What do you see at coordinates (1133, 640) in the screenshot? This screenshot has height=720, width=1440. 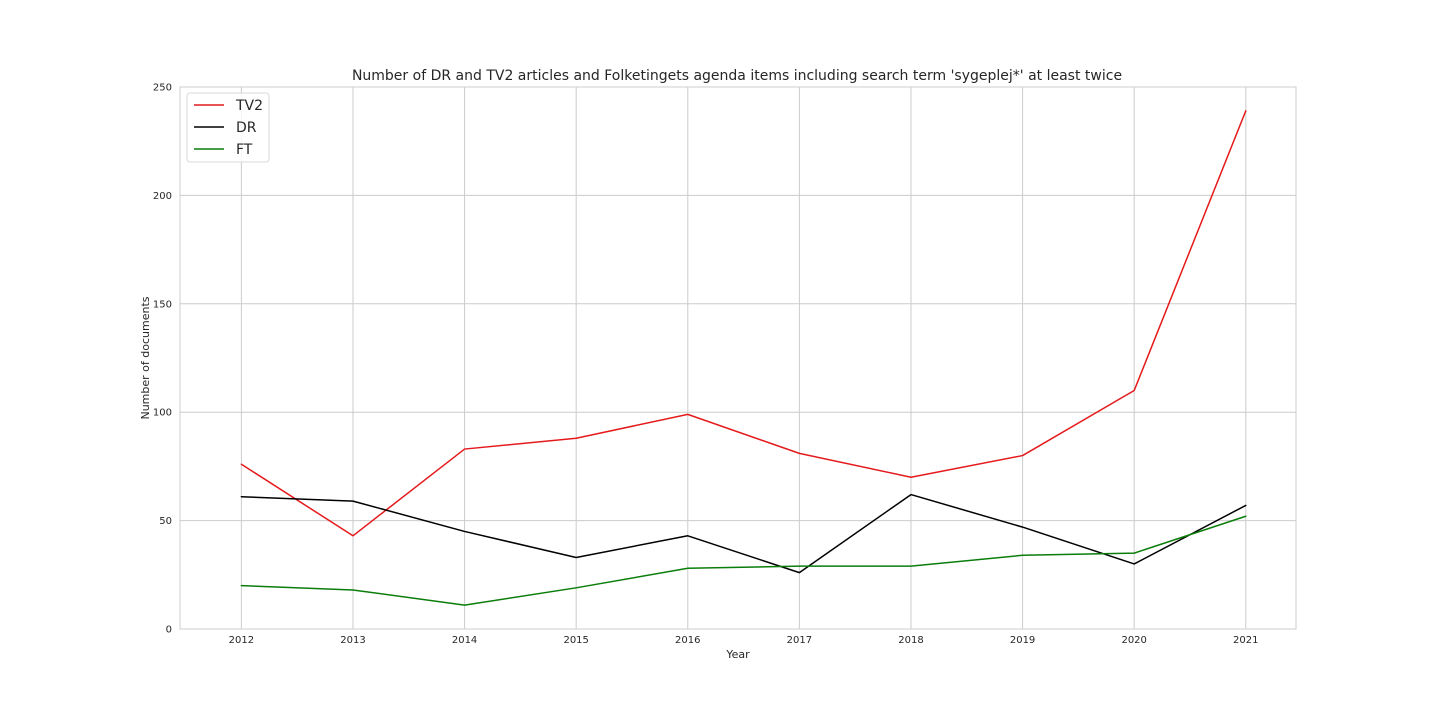 I see `x-tick-label: 2020` at bounding box center [1133, 640].